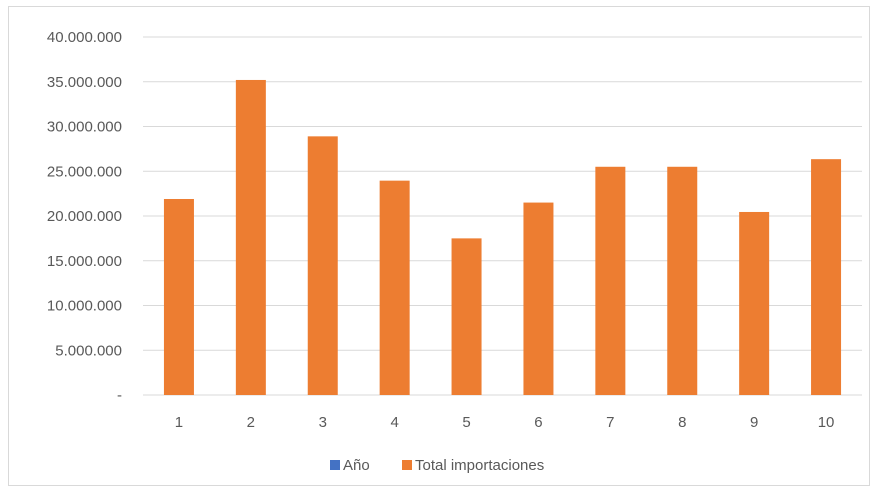 Image resolution: width=878 pixels, height=492 pixels. Describe the element at coordinates (335, 465) in the screenshot. I see `legend-swatch-ano` at that location.